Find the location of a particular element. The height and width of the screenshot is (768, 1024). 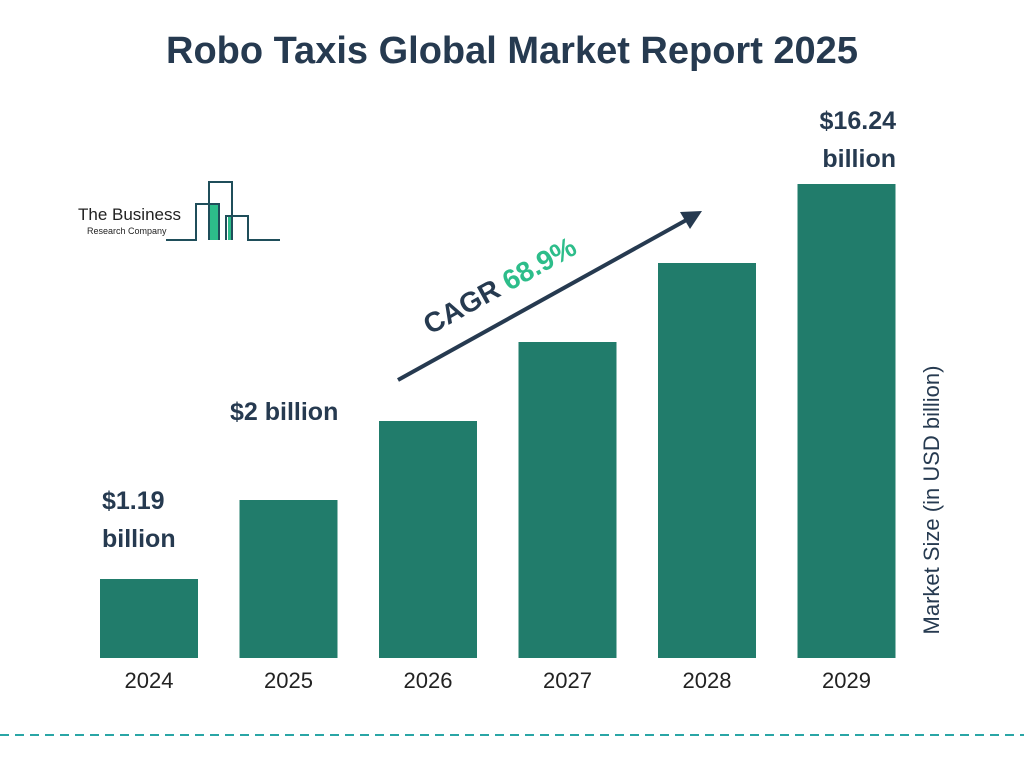

x-tick-label-2028: 2028 is located at coordinates (707, 680).